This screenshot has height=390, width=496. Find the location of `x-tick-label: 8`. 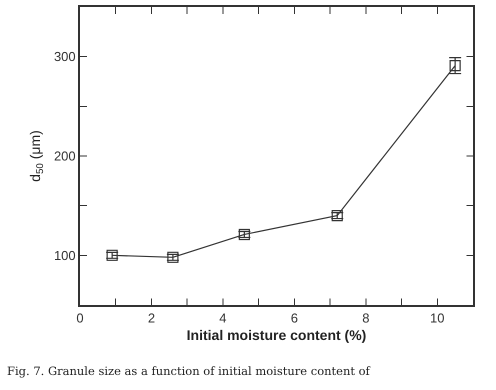

x-tick-label: 8 is located at coordinates (366, 318).